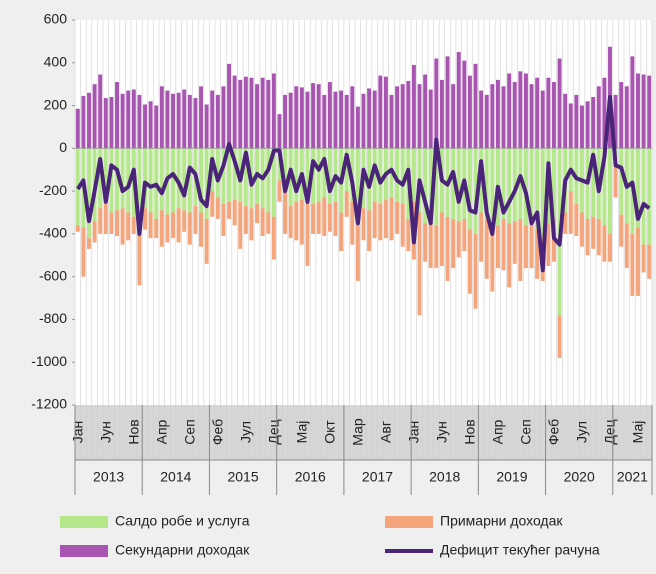 The width and height of the screenshot is (656, 574). Describe the element at coordinates (610, 431) in the screenshot. I see `x-tick-label: Дец` at that location.